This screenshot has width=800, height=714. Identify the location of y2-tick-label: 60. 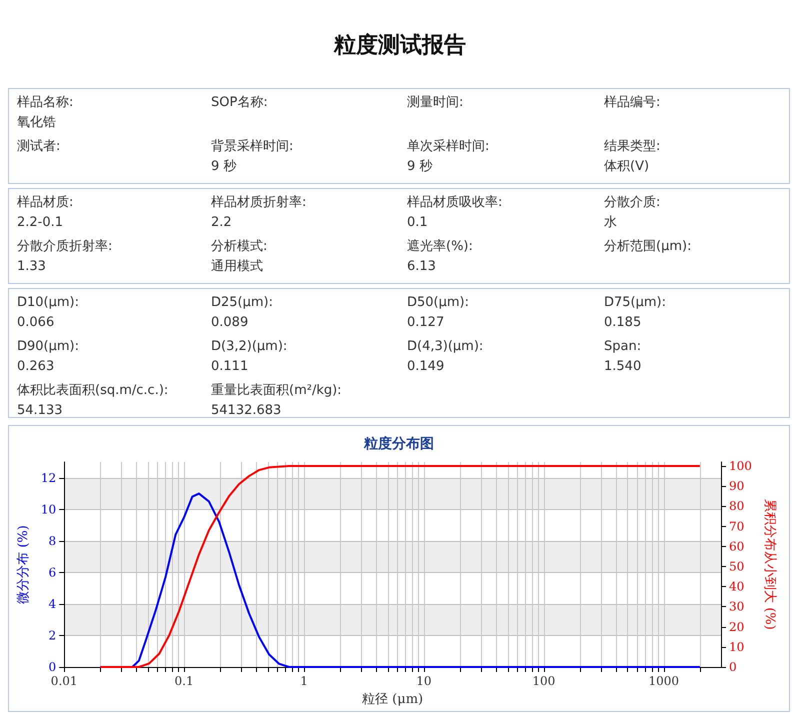
(736, 546).